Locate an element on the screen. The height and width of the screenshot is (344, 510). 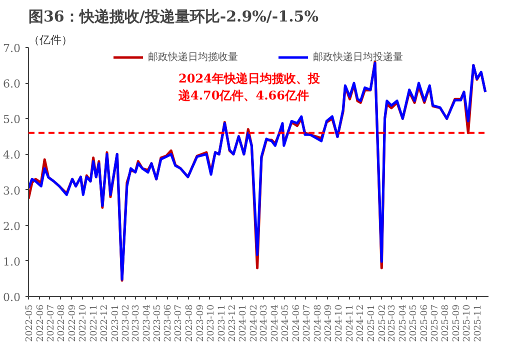
x-tick-label: 2022-12 is located at coordinates (105, 323).